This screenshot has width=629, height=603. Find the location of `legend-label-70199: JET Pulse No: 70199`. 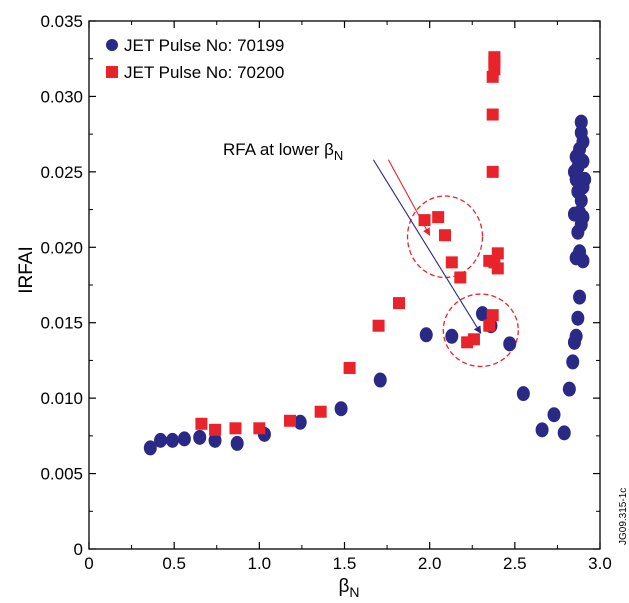

legend-label-70199: JET Pulse No: 70199 is located at coordinates (204, 45).